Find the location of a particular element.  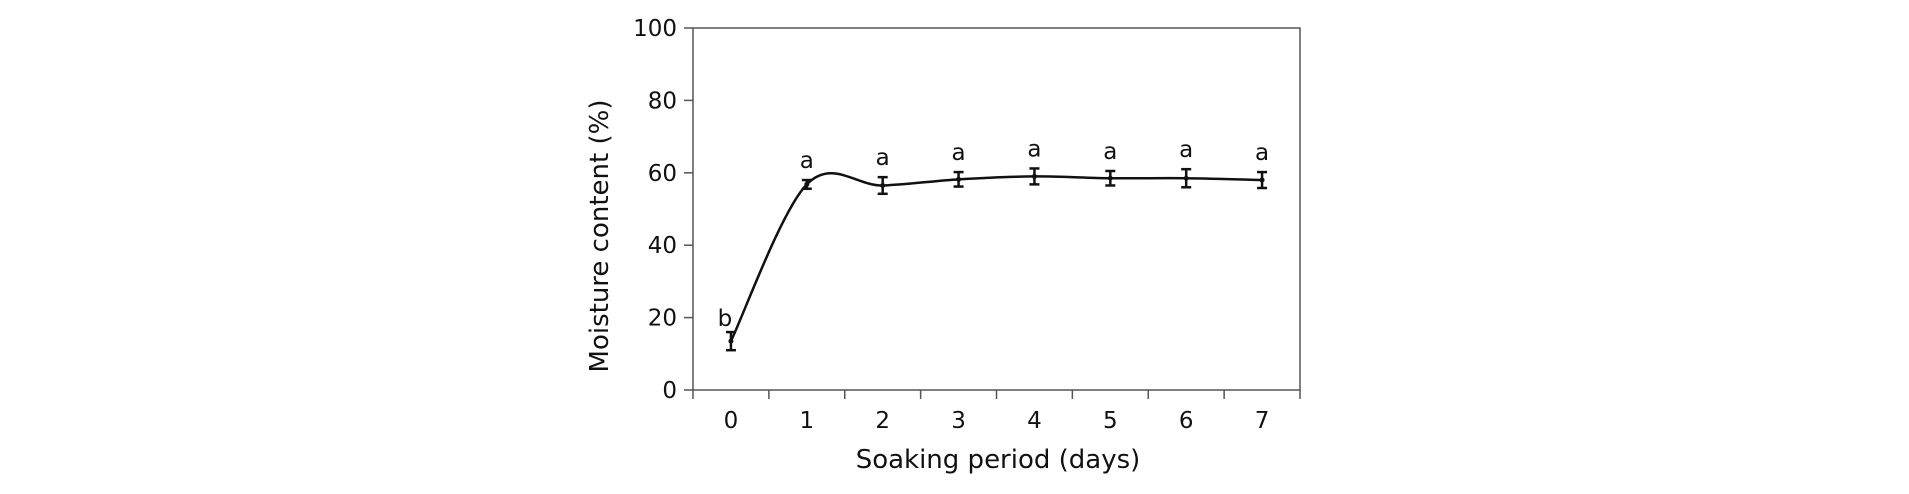

y-axis-title: Moisture content (%) is located at coordinates (600, 236).